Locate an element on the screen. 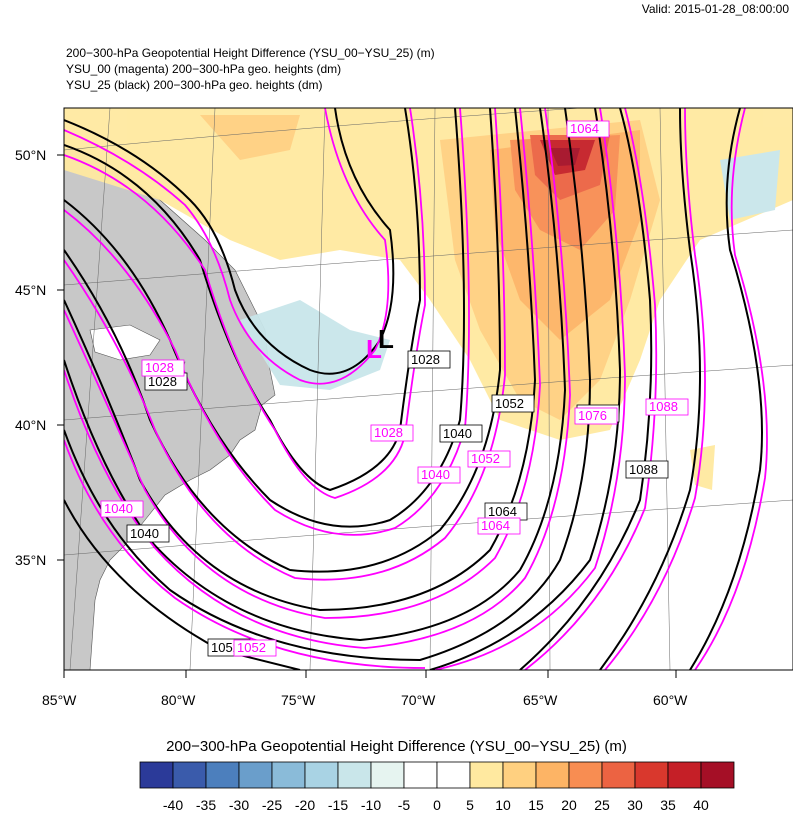  colorbar: -40 -35 -30 -25 -20 -15 -10 -5 0 5 10 15 20 25 30 35 40 is located at coordinates (437, 787).